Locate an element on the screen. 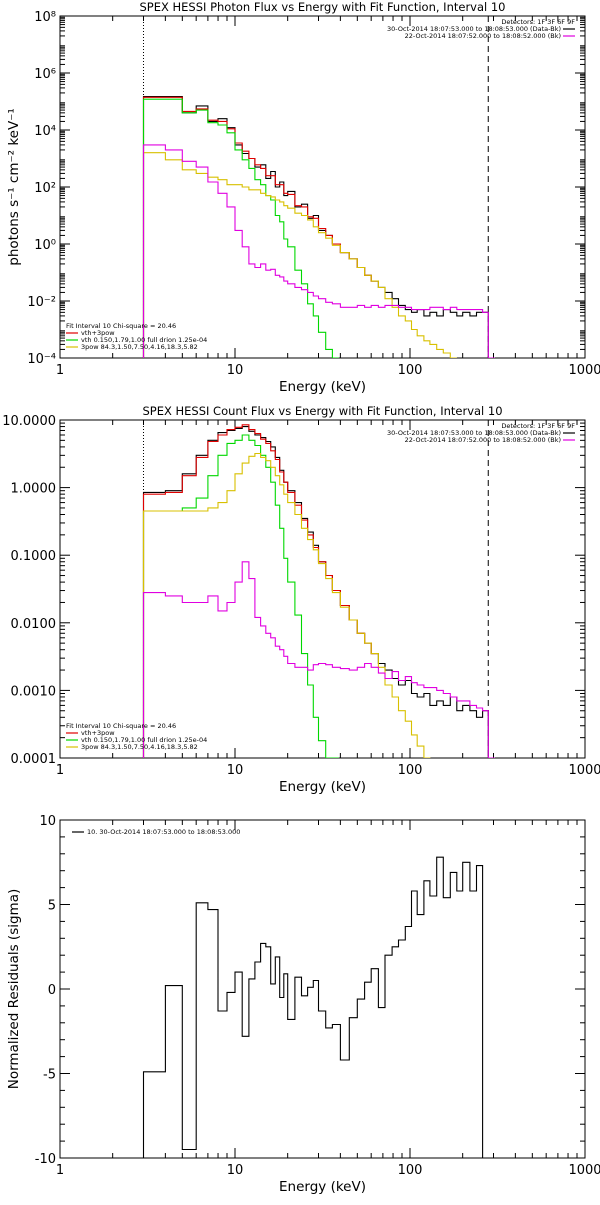 This screenshot has width=600, height=1205. y-tick-label: 0 is located at coordinates (52, 990).